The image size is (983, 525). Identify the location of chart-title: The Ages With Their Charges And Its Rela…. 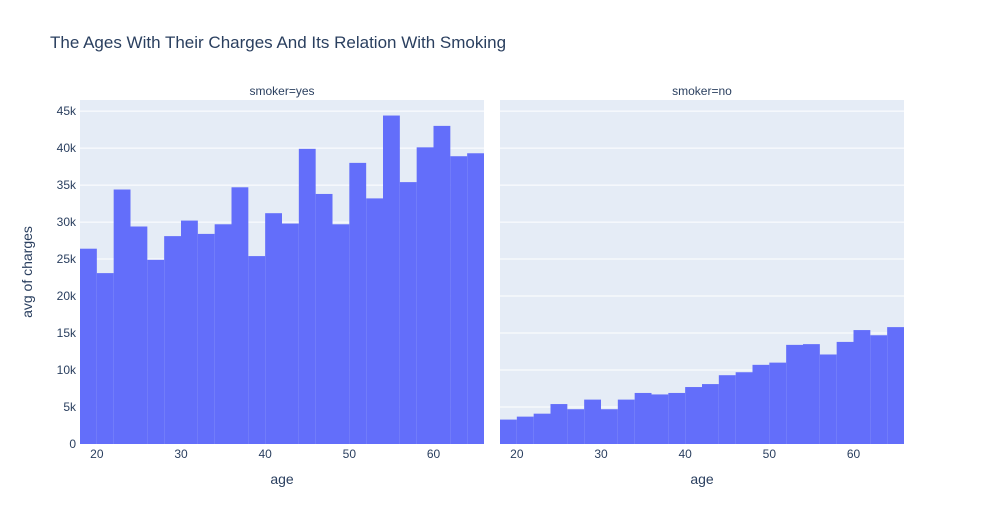
(278, 42).